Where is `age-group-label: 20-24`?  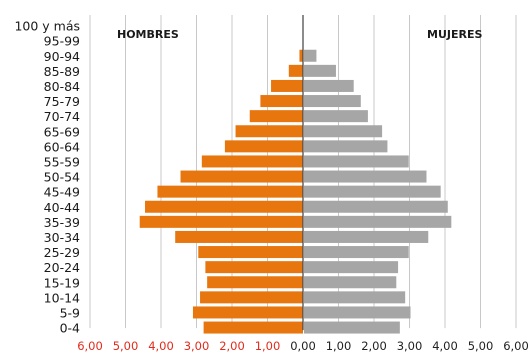 age-group-label: 20-24 is located at coordinates (62, 267).